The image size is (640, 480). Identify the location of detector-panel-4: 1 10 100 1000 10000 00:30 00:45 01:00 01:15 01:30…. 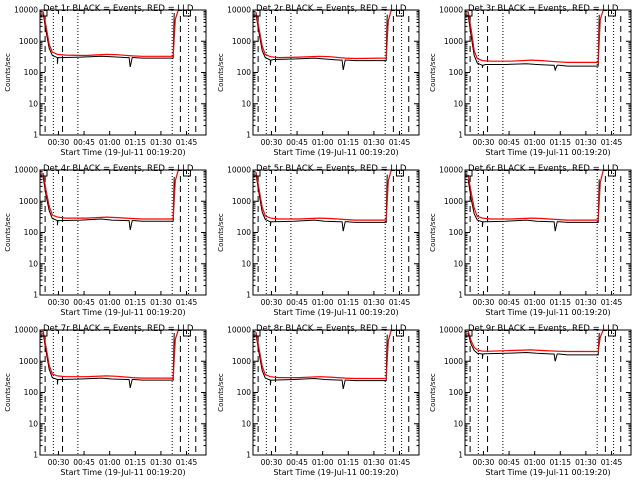
(105, 240).